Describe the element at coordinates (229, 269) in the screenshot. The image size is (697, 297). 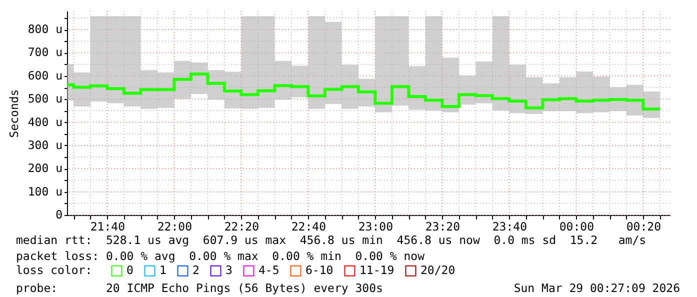
I see `legend-label: 3` at that location.